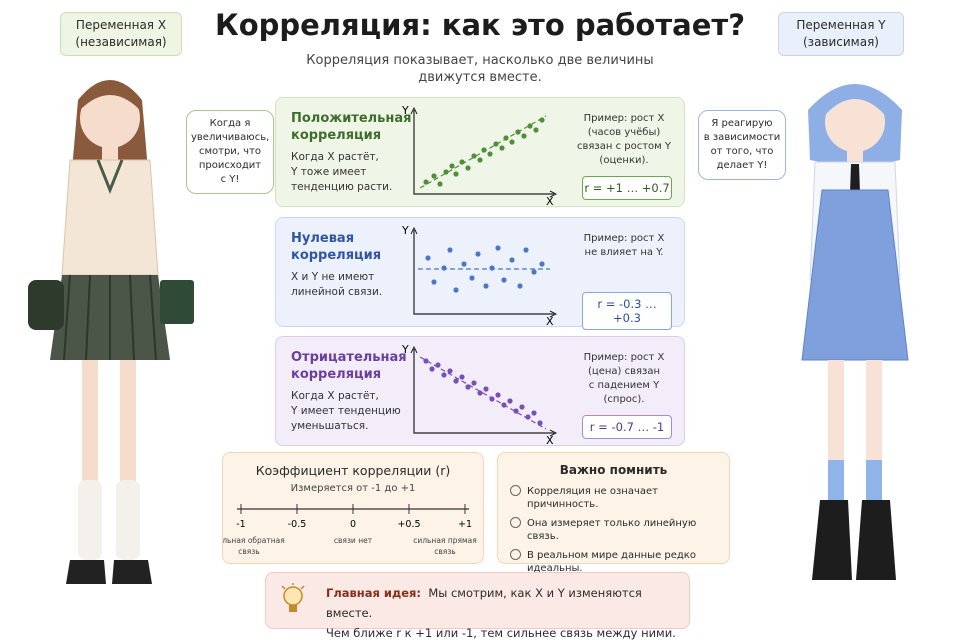  Describe the element at coordinates (841, 42) in the screenshot. I see `tag-subtitle: (зависимая)` at that location.